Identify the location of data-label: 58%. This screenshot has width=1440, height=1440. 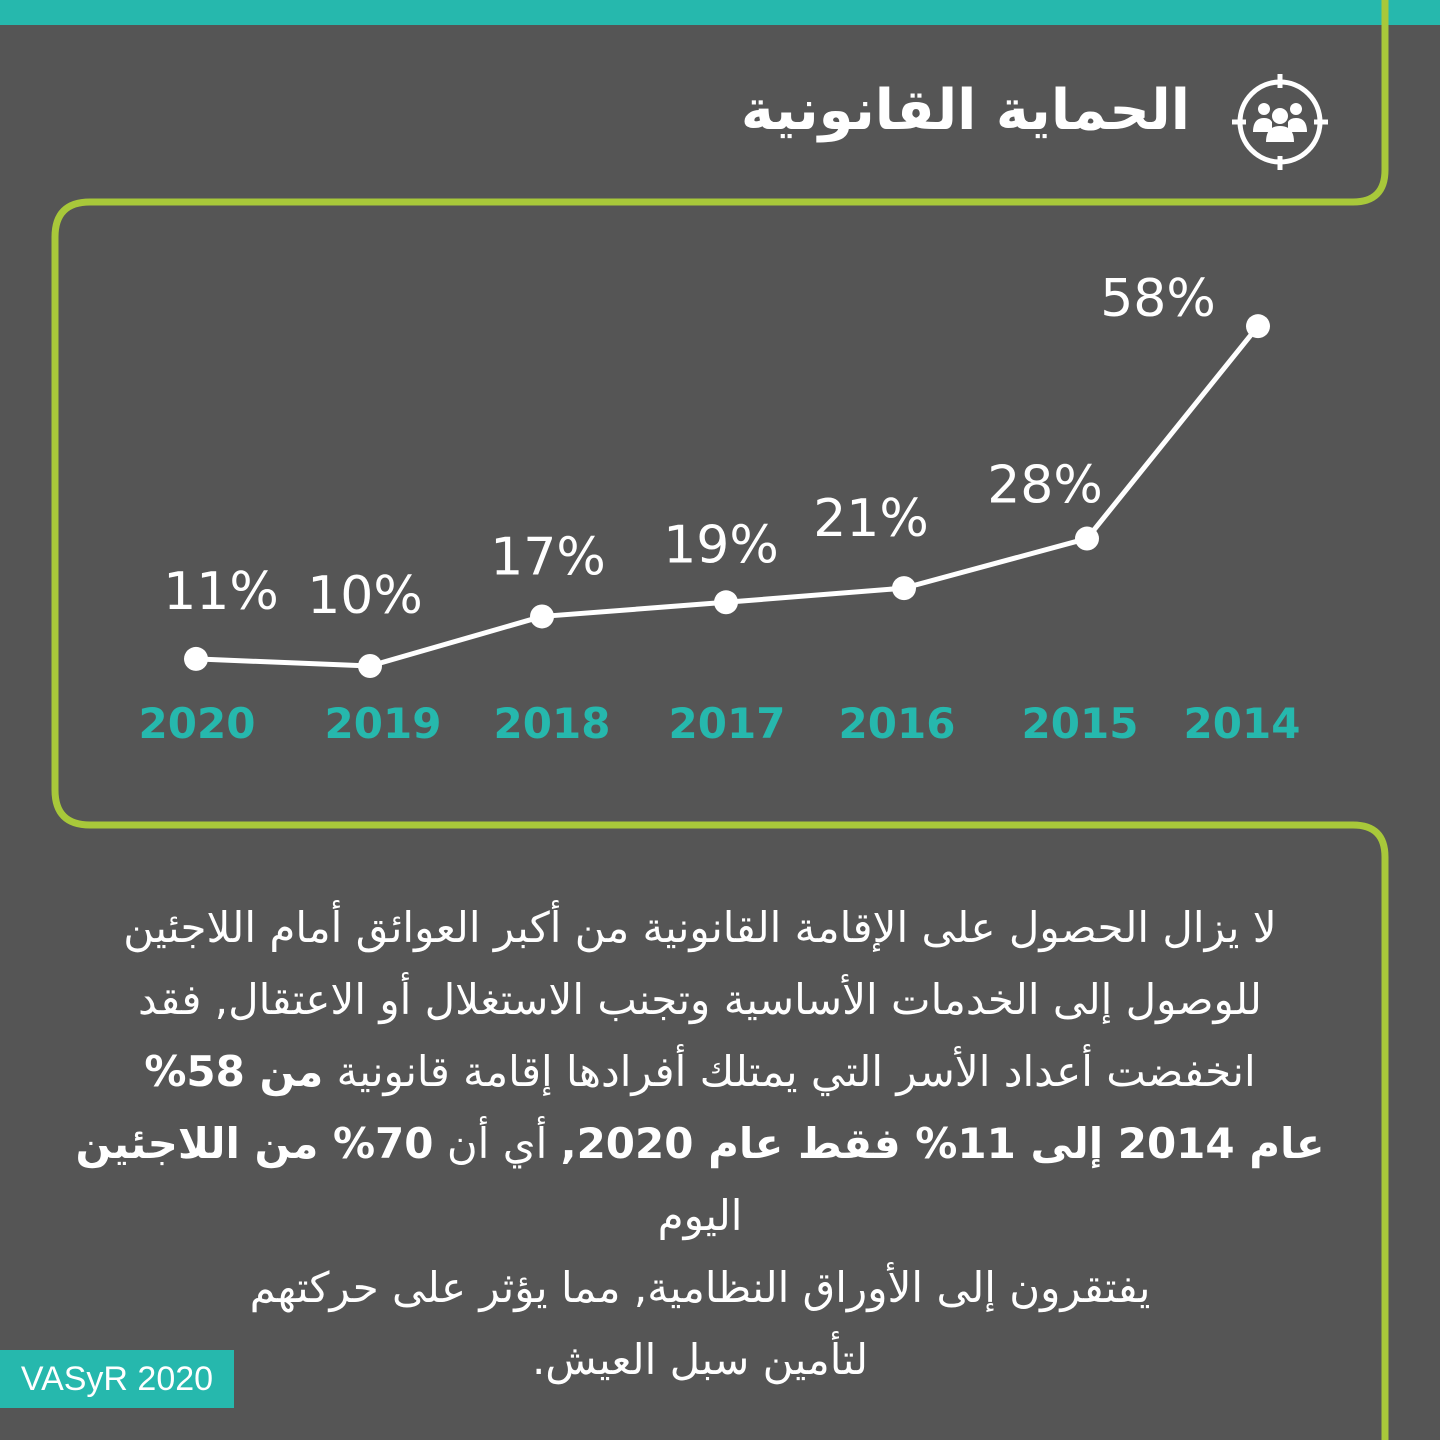
(1158, 299).